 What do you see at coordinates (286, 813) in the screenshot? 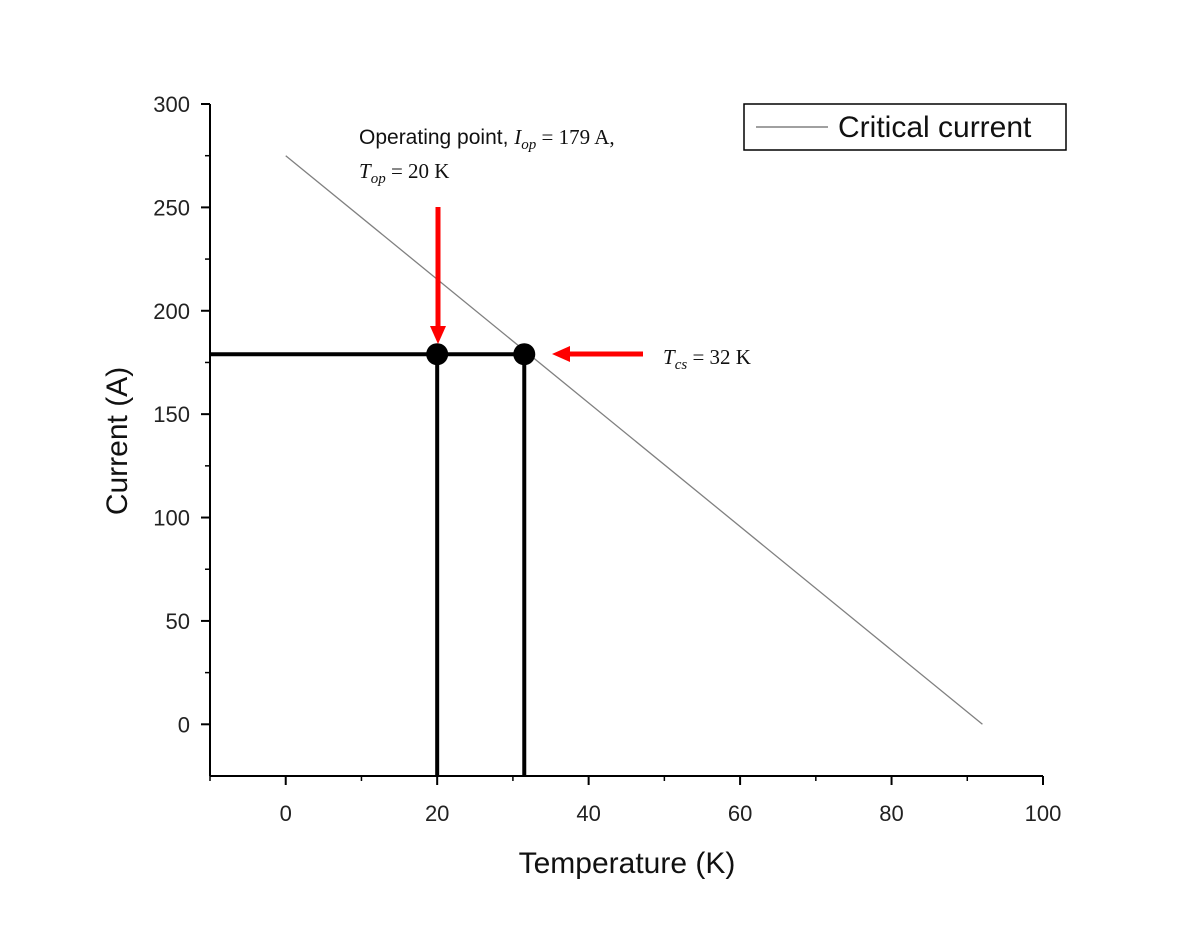
I see `x-tick-label: 0` at bounding box center [286, 813].